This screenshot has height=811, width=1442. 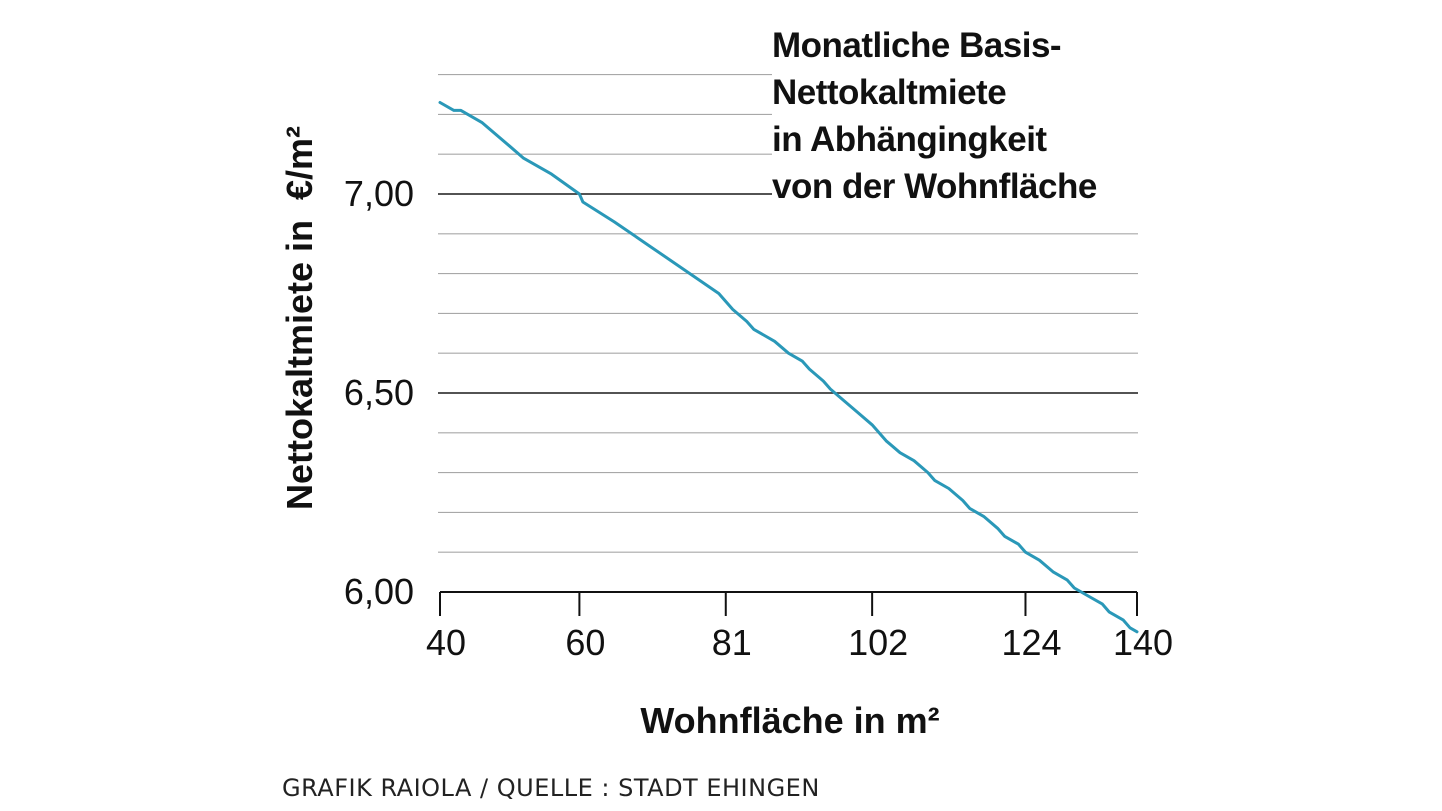 I want to click on y-tick-labels: 6,00 6,50 7,00, so click(x=379, y=392).